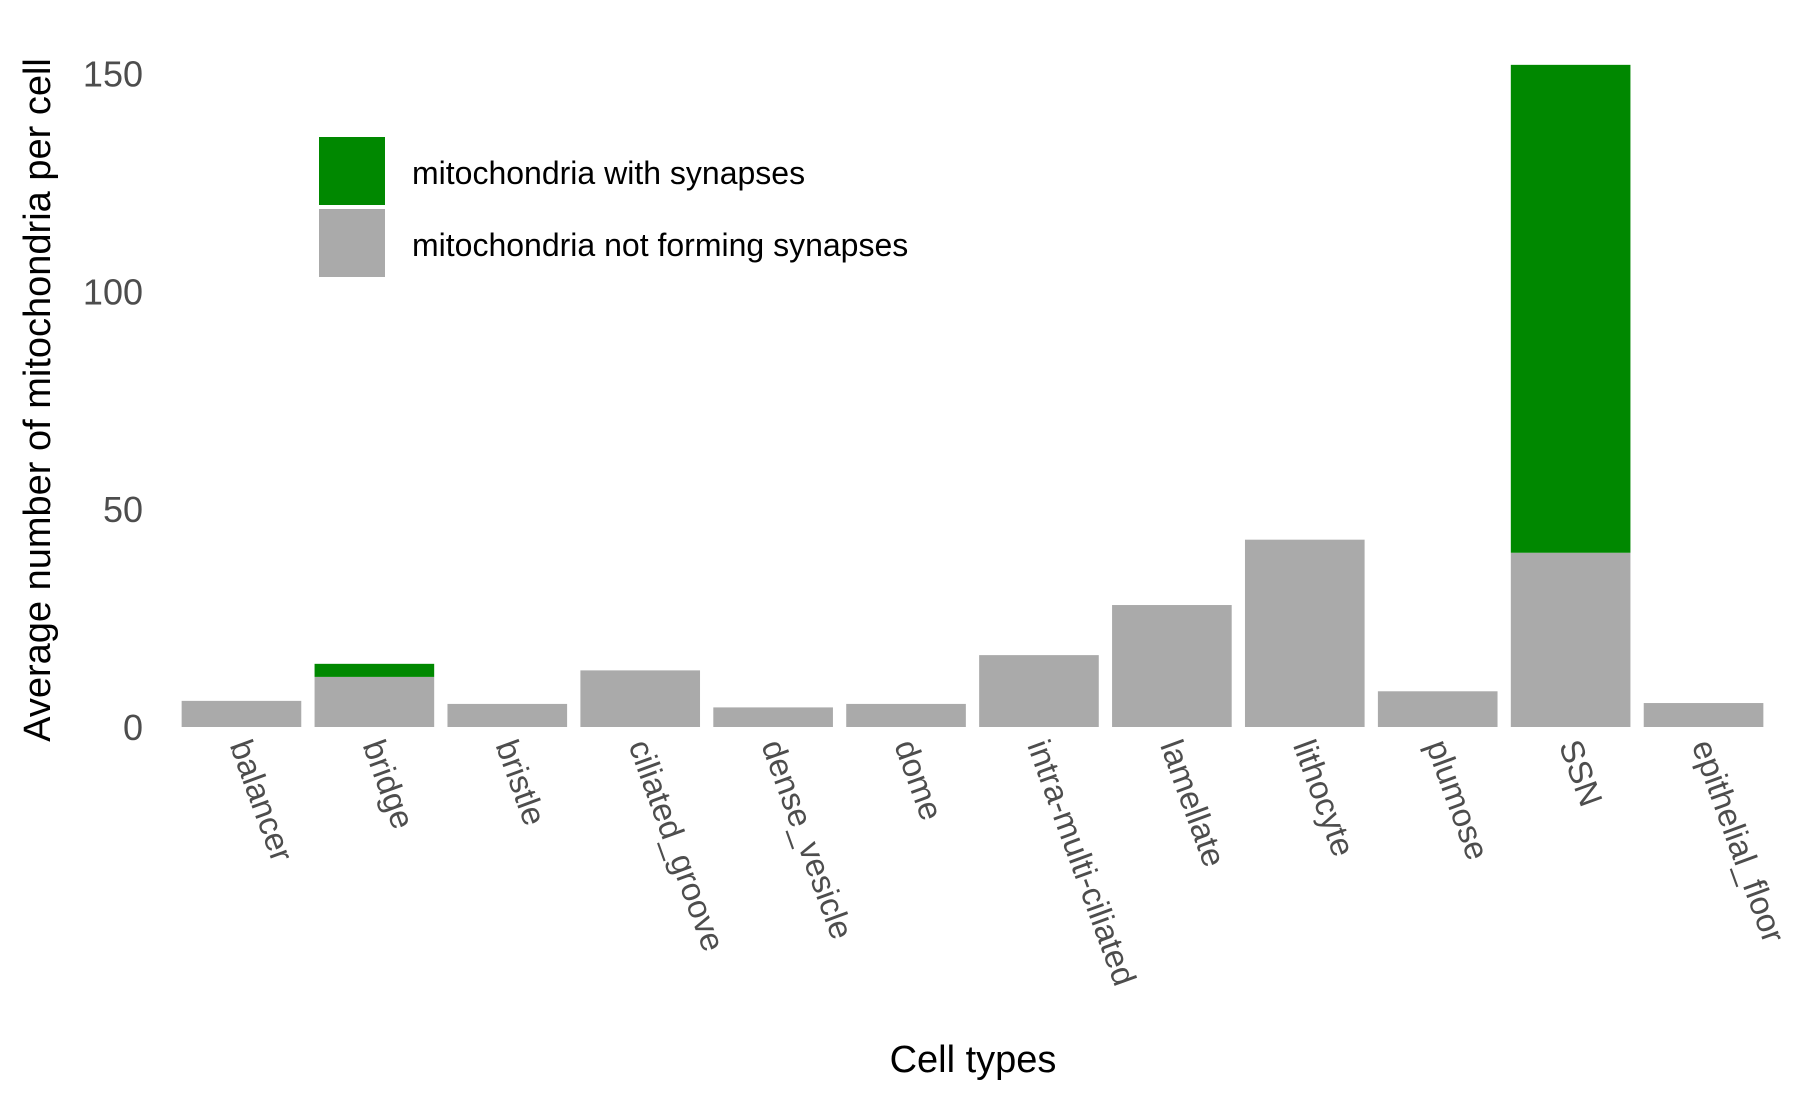 This screenshot has width=1800, height=1100. What do you see at coordinates (241, 713) in the screenshot?
I see `bar-balancer-not-forming-synapses` at bounding box center [241, 713].